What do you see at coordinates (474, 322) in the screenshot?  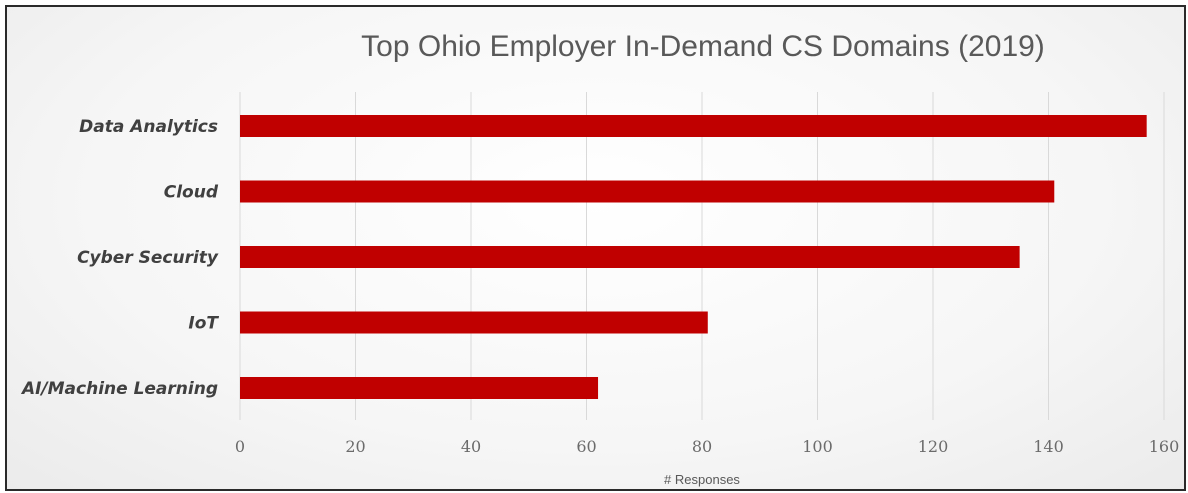 I see `bar-iot` at bounding box center [474, 322].